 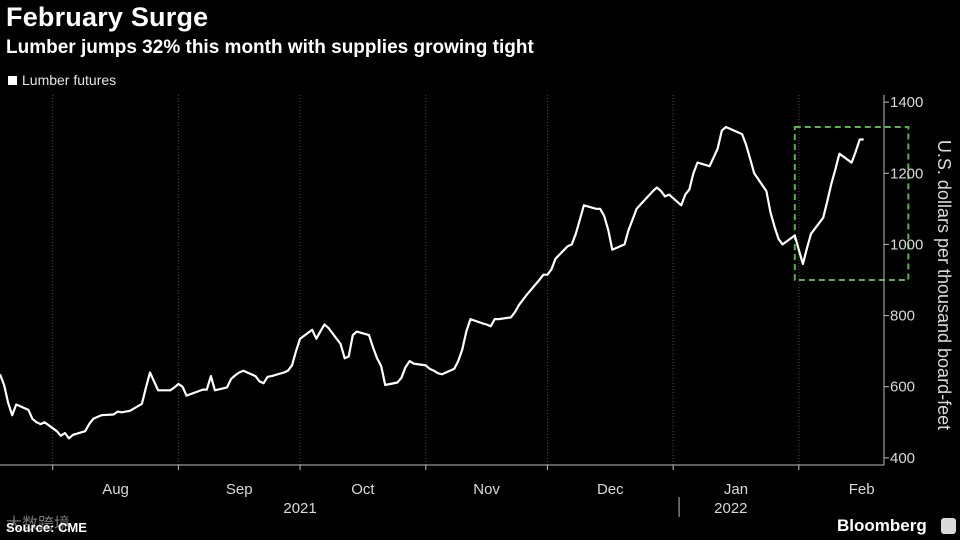 I want to click on x-tick-label: Feb, so click(x=862, y=489).